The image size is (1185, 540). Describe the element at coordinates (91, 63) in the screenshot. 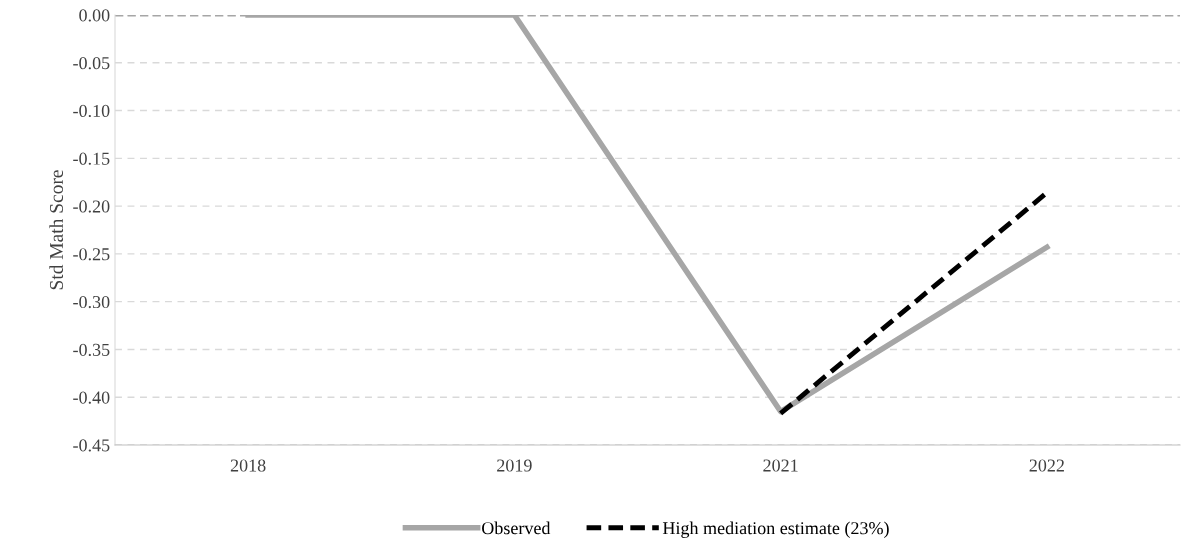

I see `y-tick-label: -0.05` at that location.